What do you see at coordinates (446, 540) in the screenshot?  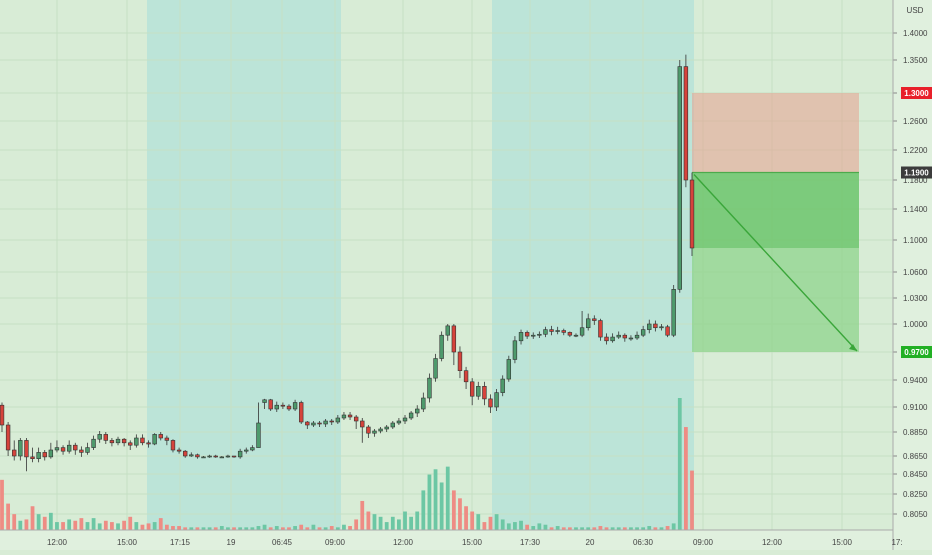 I see `time-axis-background` at bounding box center [446, 540].